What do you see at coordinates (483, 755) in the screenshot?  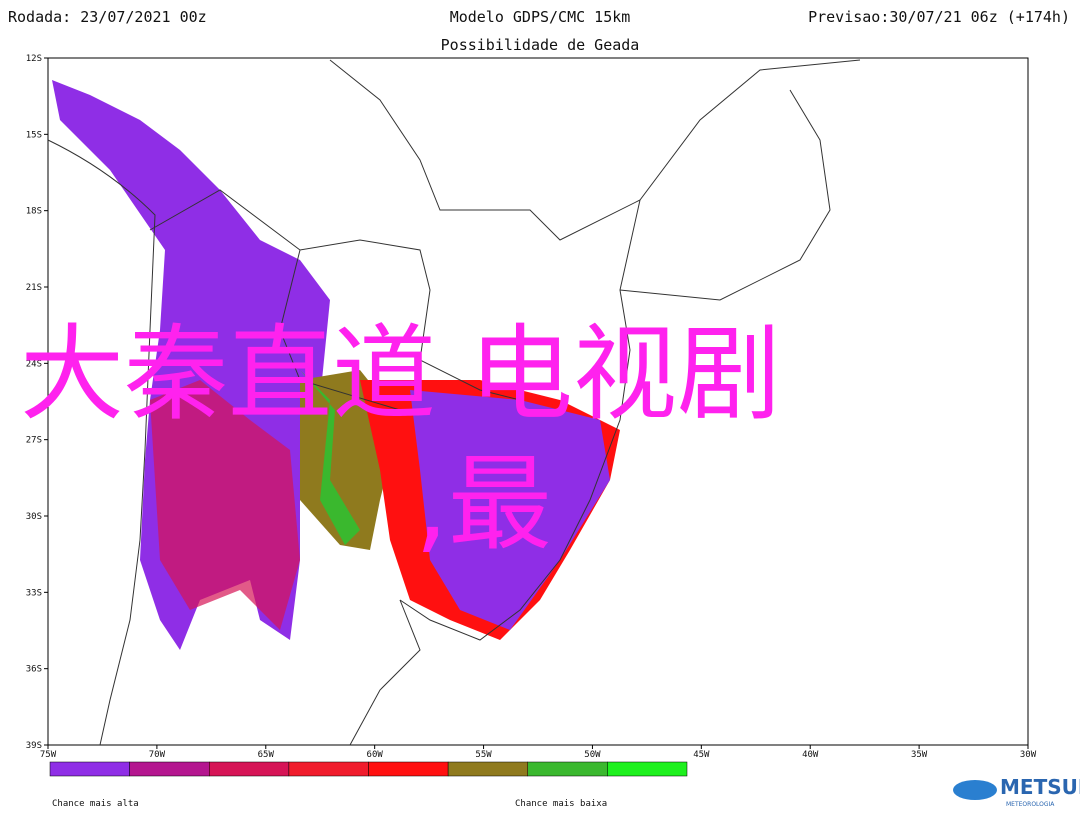 I see `lon-label: 55W` at bounding box center [483, 755].